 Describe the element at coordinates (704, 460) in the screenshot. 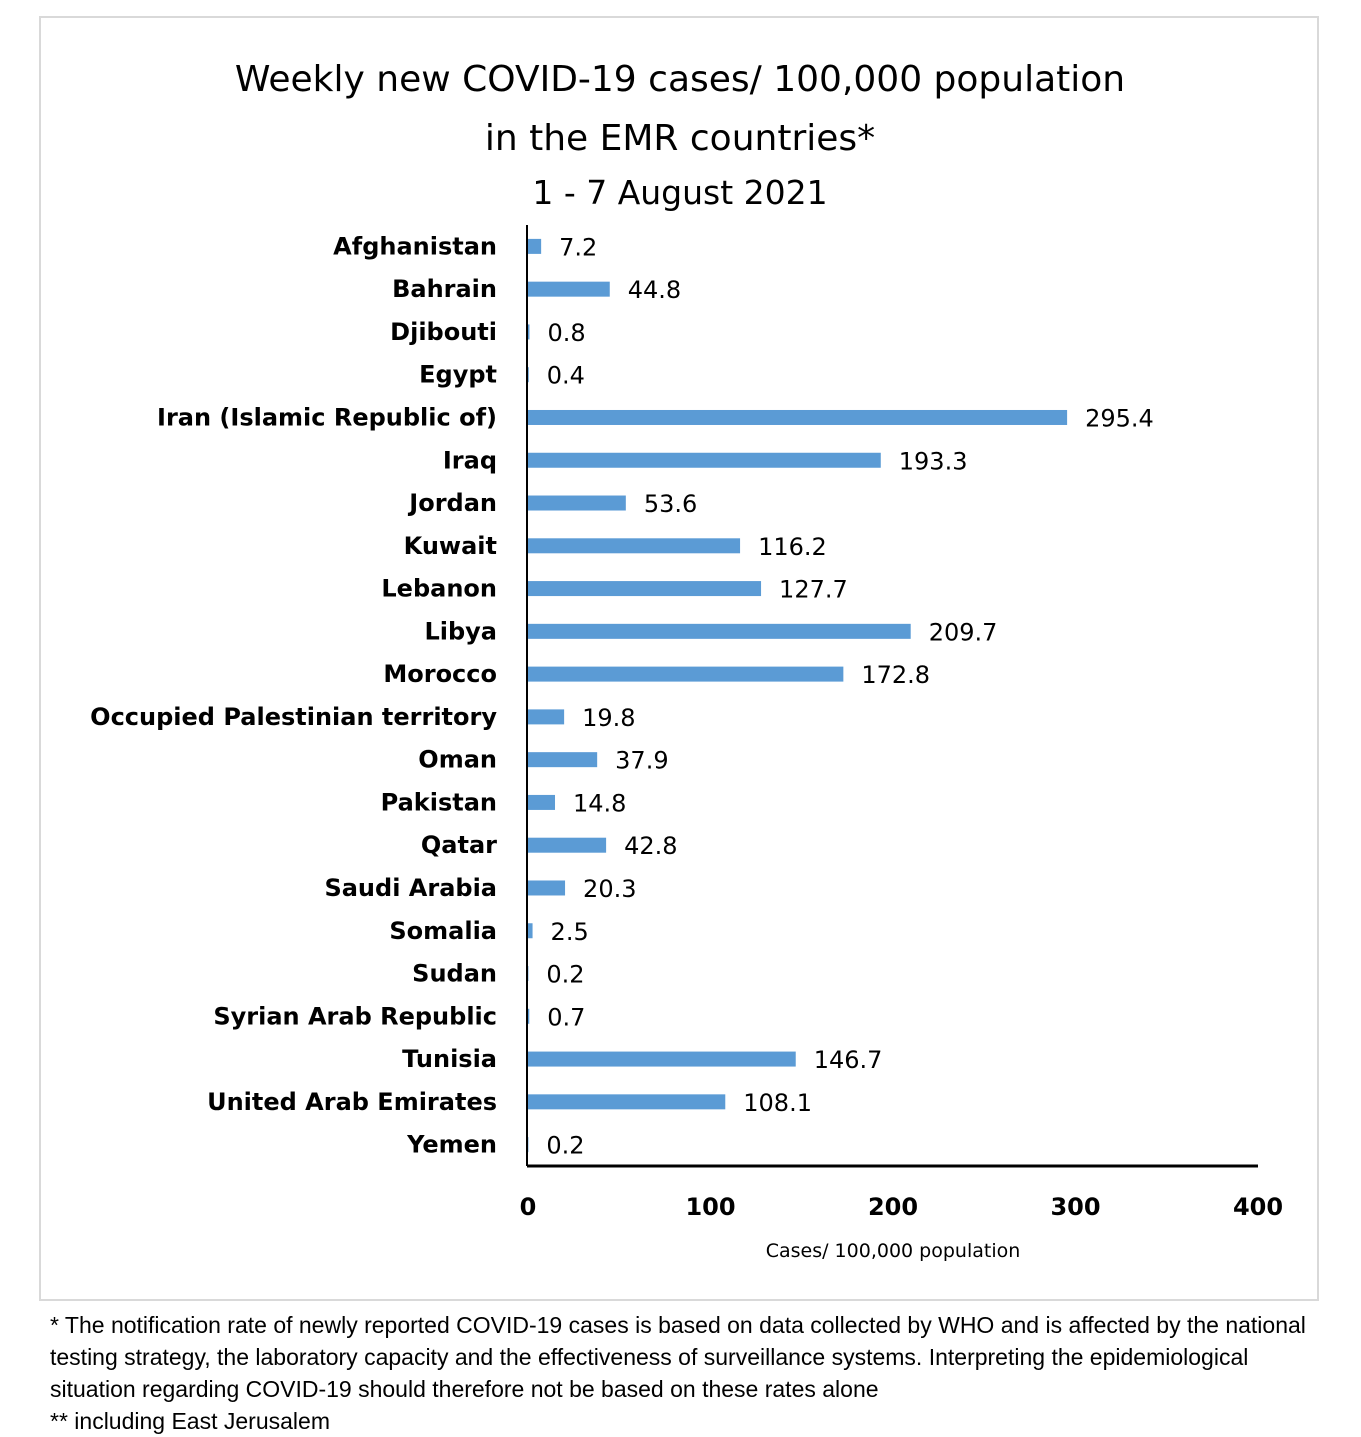

I see `bar-iraq` at that location.